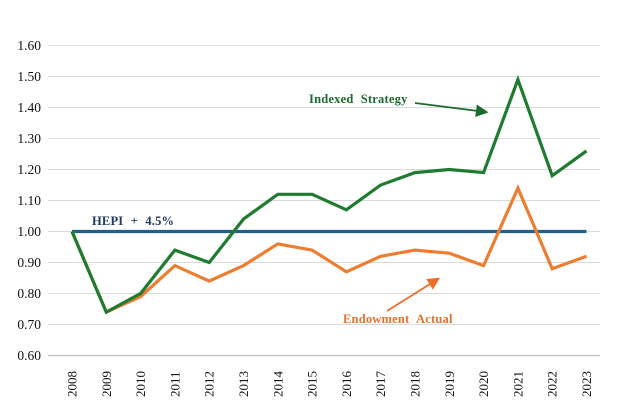 The image size is (624, 414). I want to click on x-tick-label: 2015, so click(312, 384).